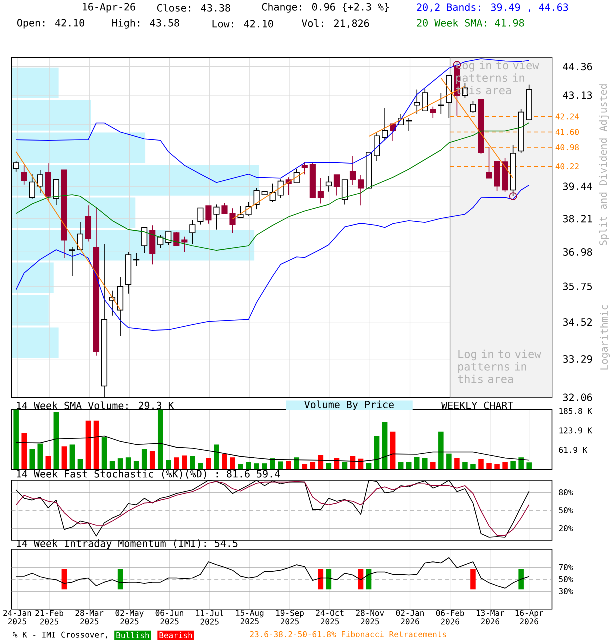  Describe the element at coordinates (577, 322) in the screenshot. I see `y-tick-label: 34.52` at that location.